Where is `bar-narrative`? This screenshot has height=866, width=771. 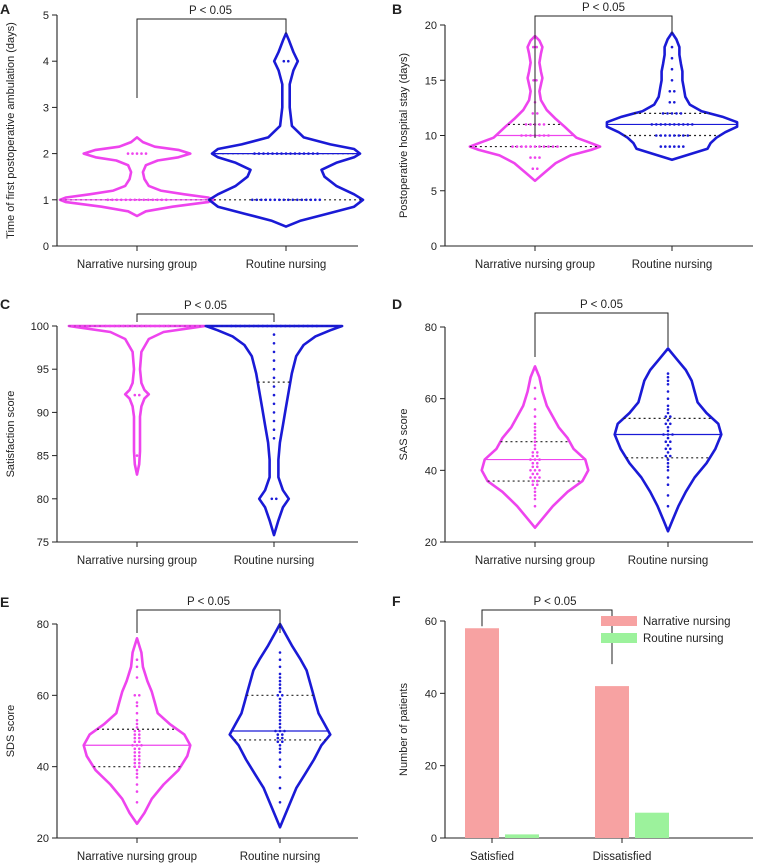 bar-narrative is located at coordinates (482, 733).